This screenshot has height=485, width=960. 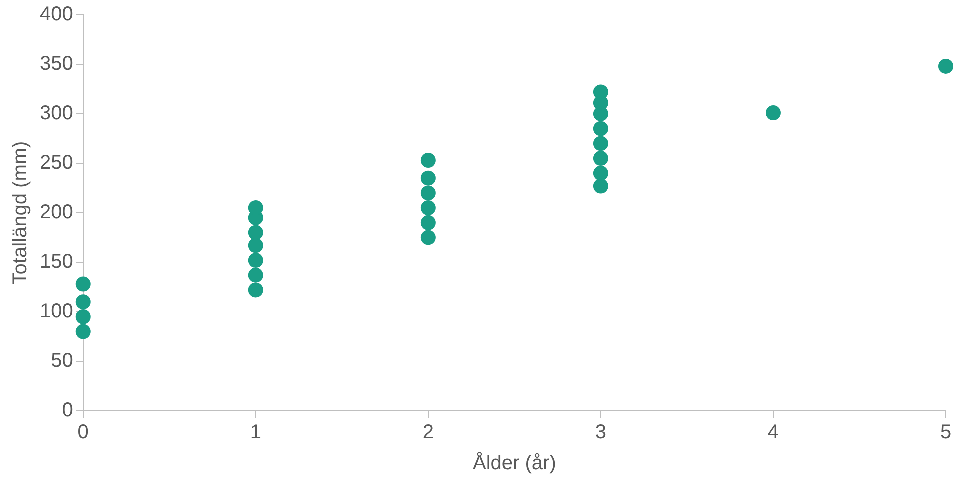 I want to click on y-tick-label: 250, so click(x=57, y=163).